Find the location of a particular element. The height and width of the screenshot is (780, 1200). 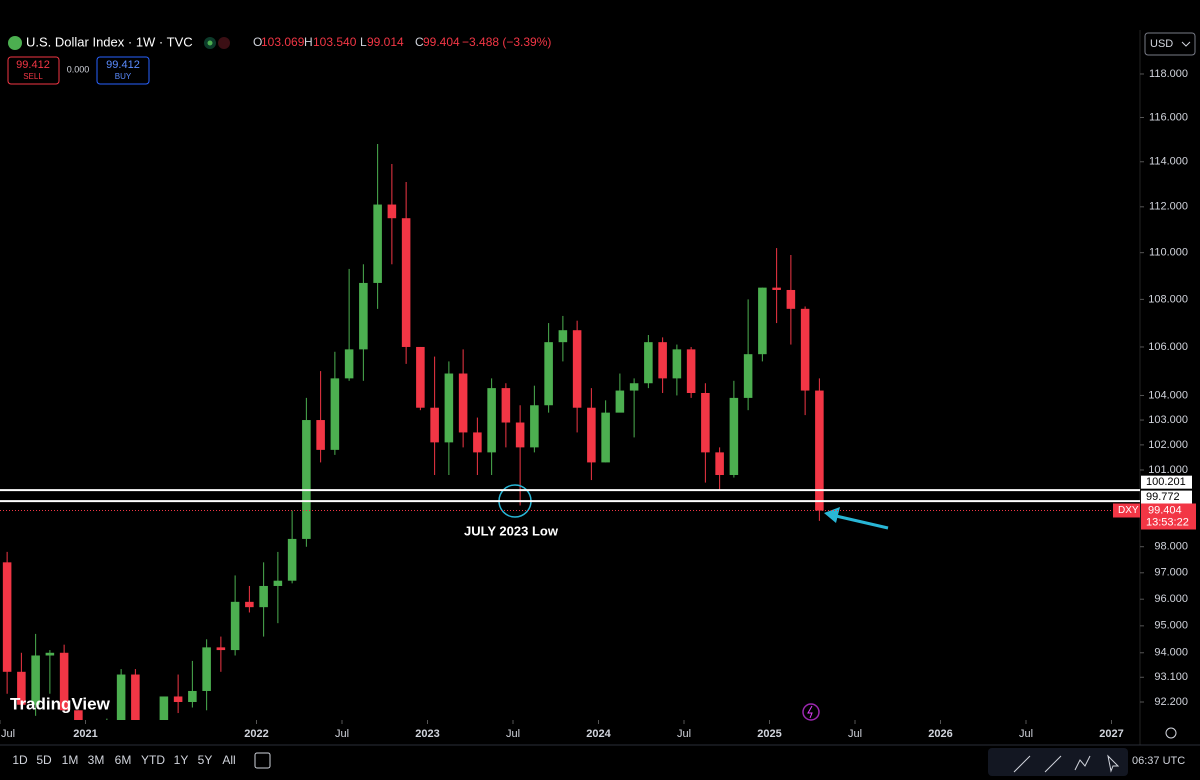

ohlc-label: O is located at coordinates (257, 42).